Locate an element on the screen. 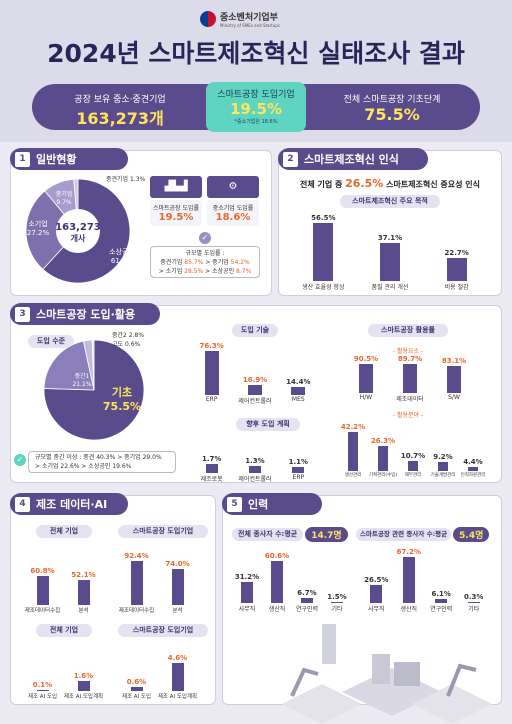  pie-level: 기초 75.5% 중간1 21.1% 중간2 2.8% 고도 0.6% is located at coordinates (94, 386).